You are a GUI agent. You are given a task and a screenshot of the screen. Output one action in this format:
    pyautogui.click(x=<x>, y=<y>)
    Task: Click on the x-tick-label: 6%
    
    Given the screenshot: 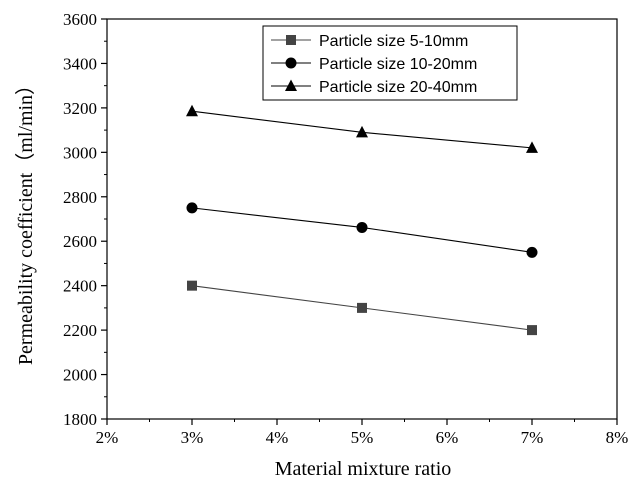 What is the action you would take?
    pyautogui.click(x=447, y=437)
    